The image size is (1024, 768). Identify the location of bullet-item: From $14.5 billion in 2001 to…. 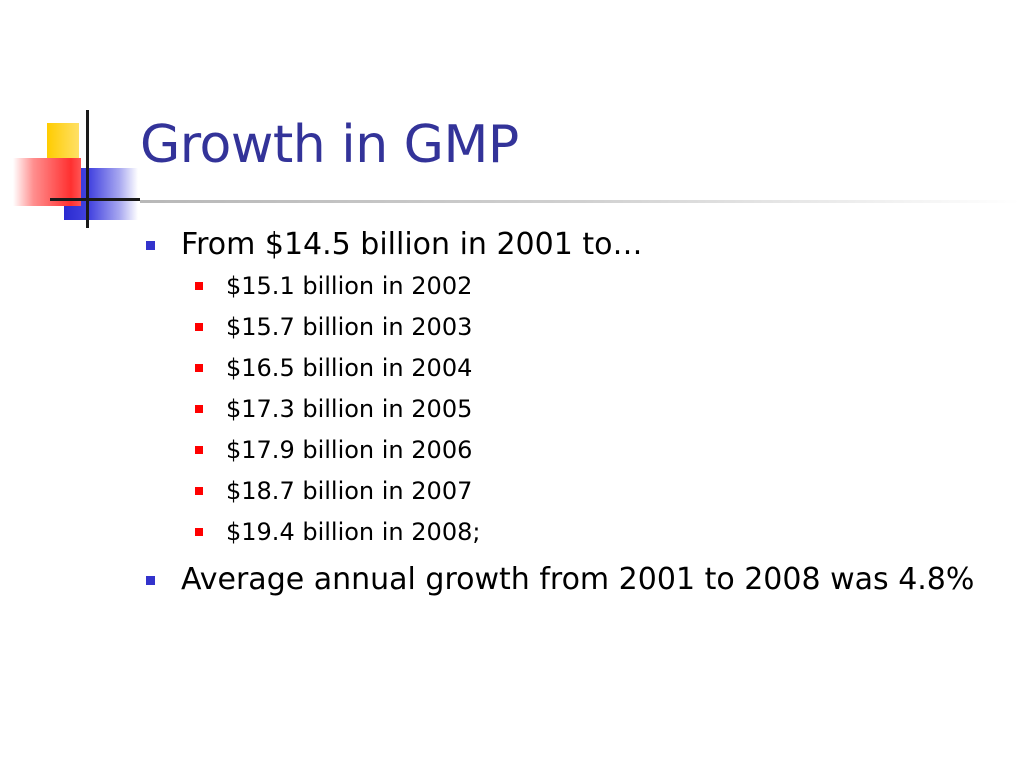
(570, 245).